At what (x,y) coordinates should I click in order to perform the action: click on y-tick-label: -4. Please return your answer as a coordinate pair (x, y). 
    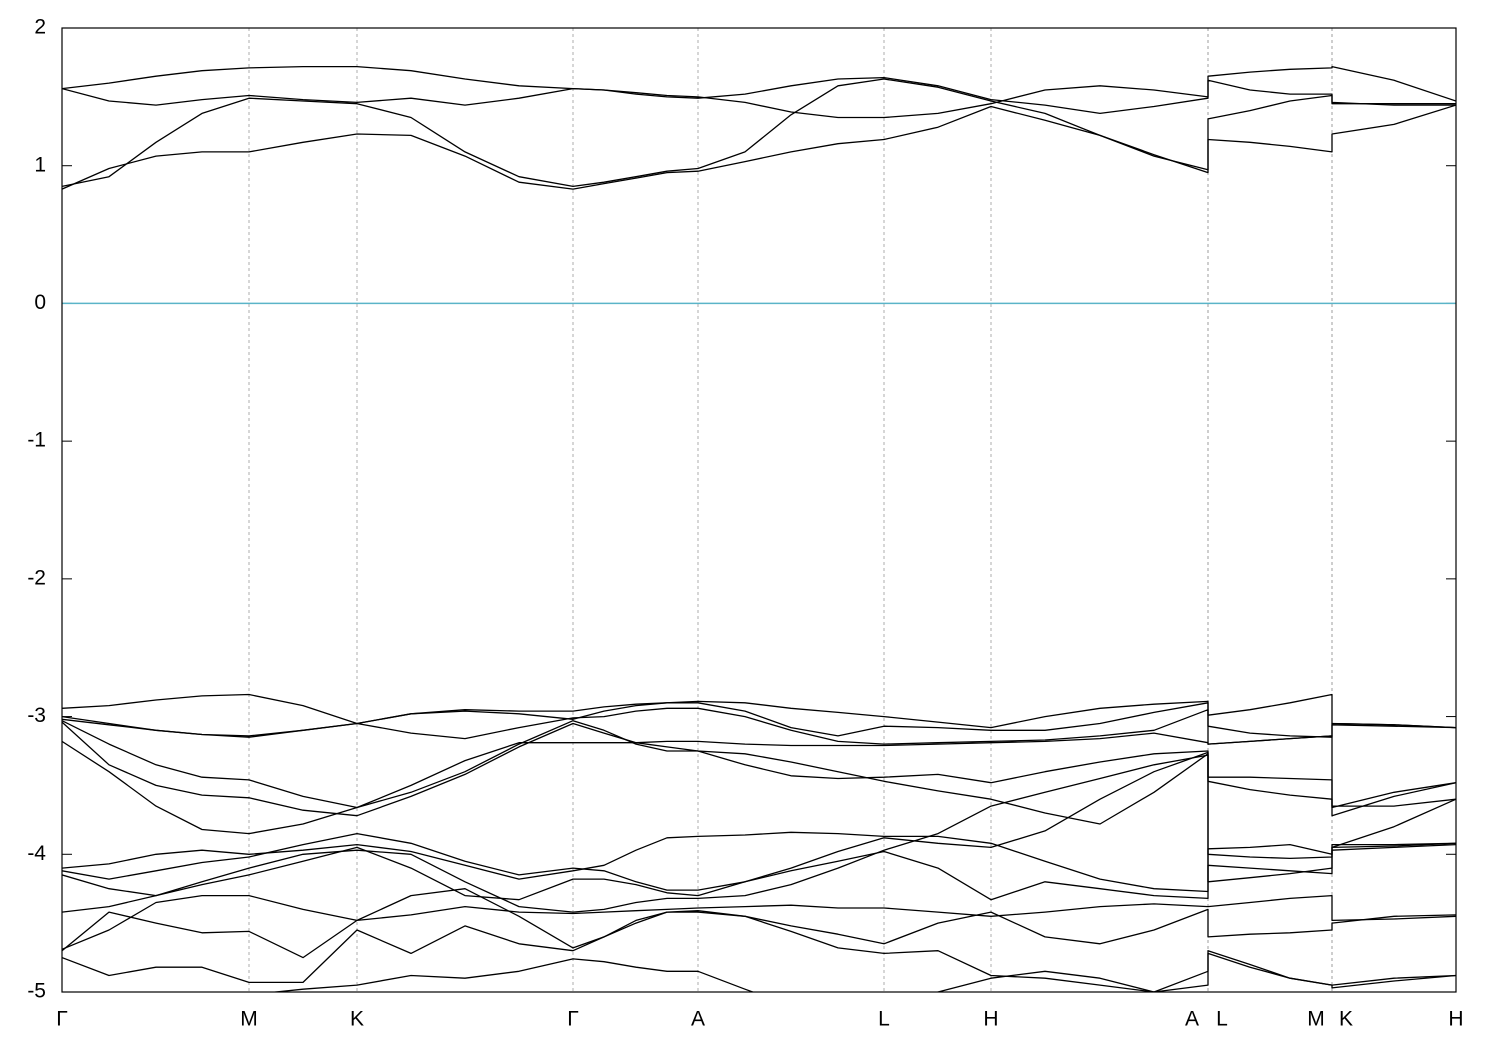
    Looking at the image, I should click on (36, 853).